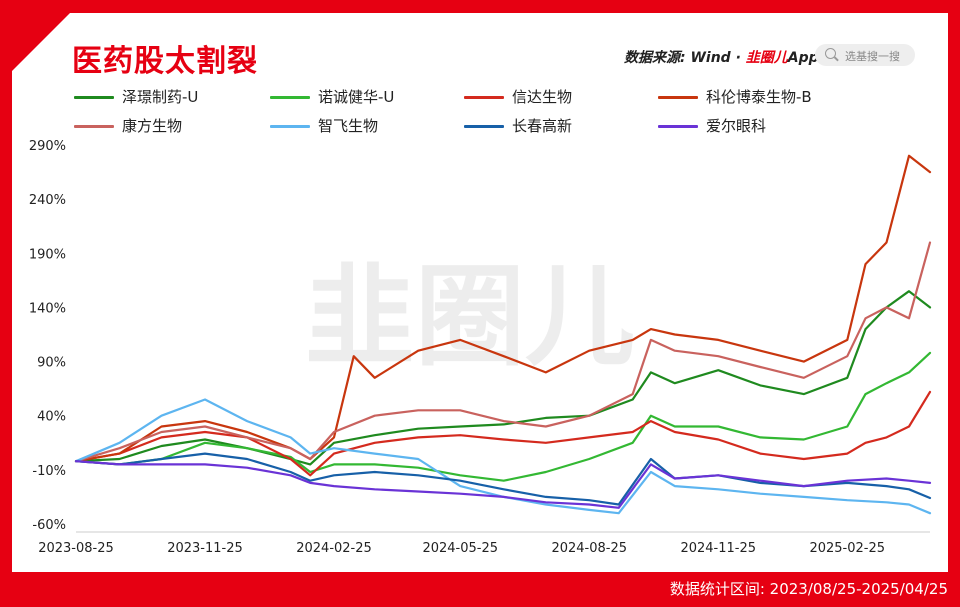 This screenshot has width=960, height=607. What do you see at coordinates (41, 42) in the screenshot?
I see `corner-decoration` at bounding box center [41, 42].